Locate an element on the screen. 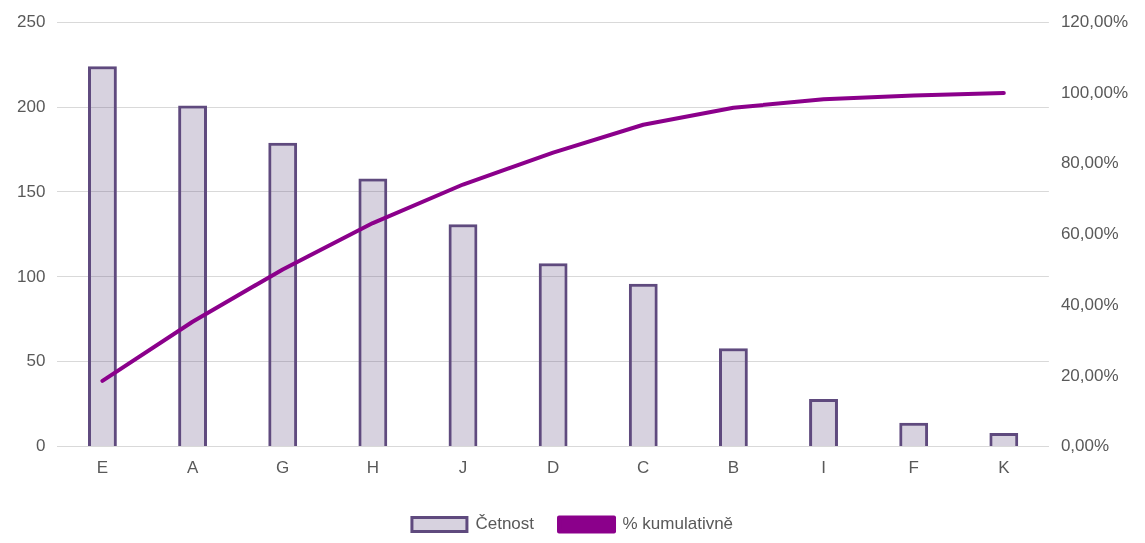 This screenshot has height=543, width=1145. y-tick-label: 50 is located at coordinates (36, 361).